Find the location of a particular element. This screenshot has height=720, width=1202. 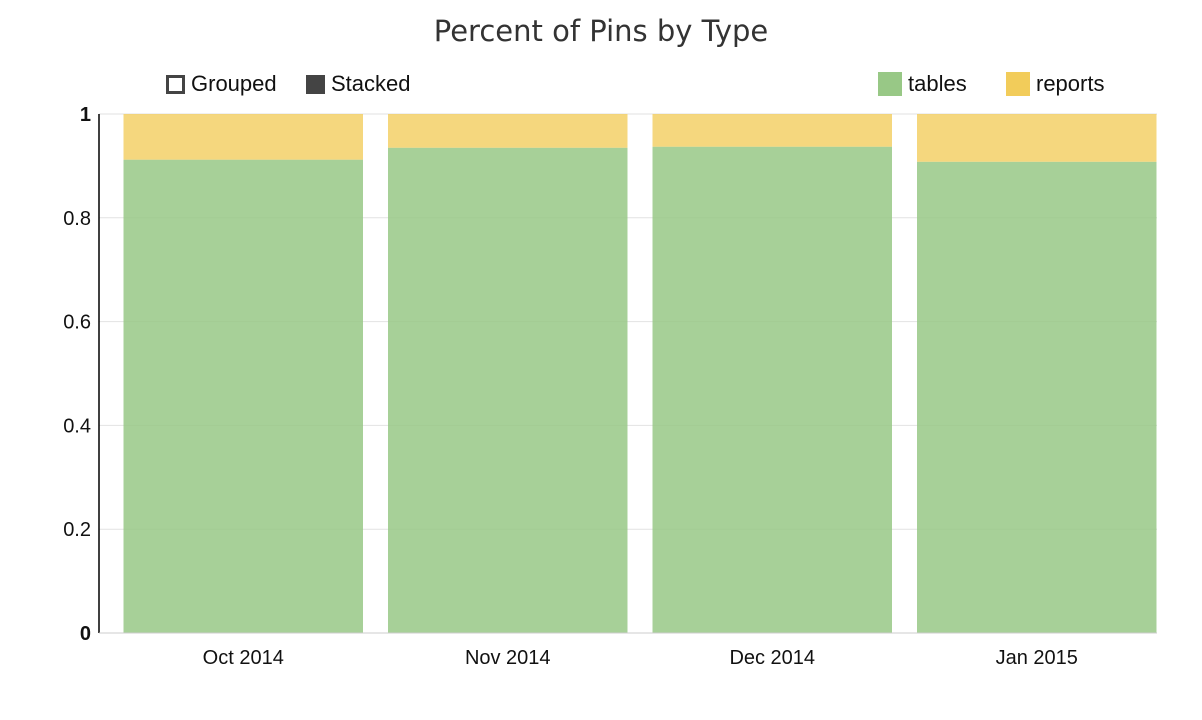

grouped-toggle: Grouped is located at coordinates (221, 84).